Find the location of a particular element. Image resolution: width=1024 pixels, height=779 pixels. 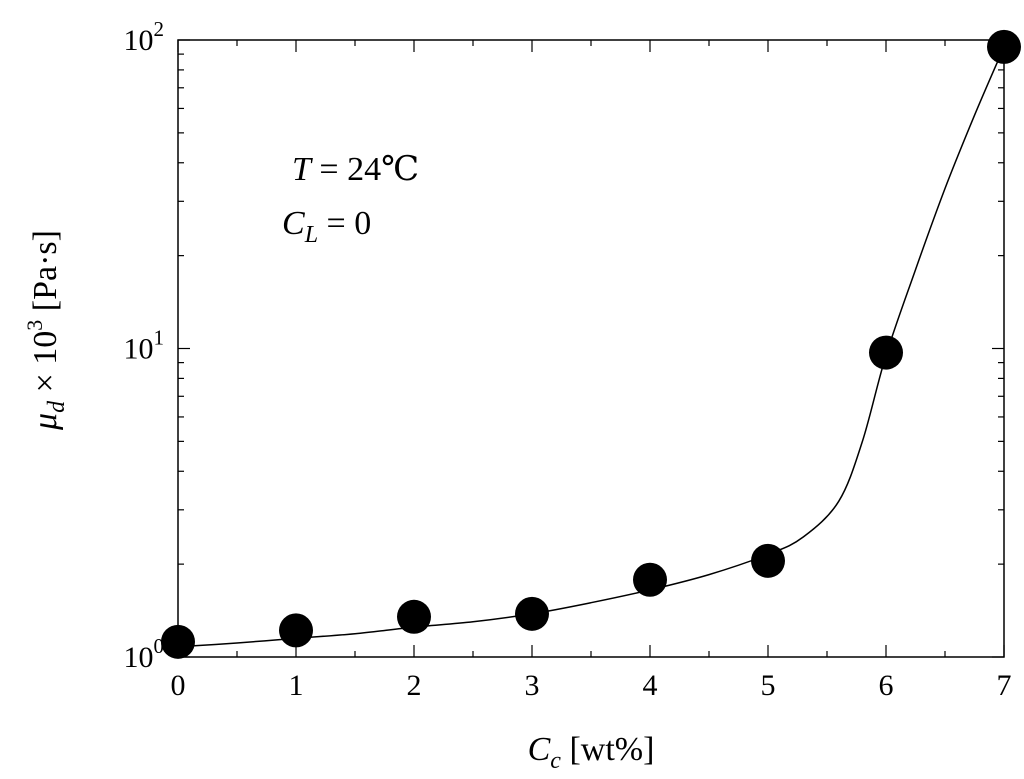

y-tick-label: 10² is located at coordinates (144, 37).